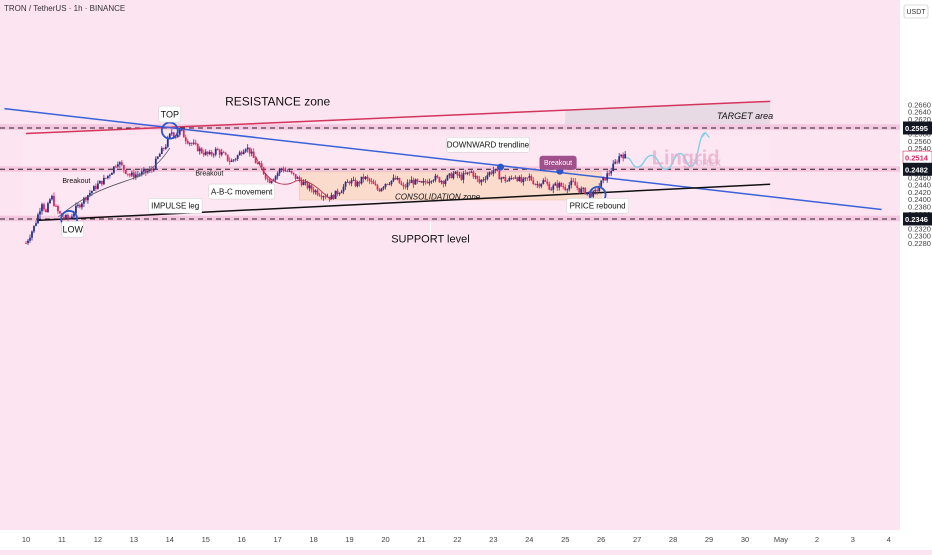  Describe the element at coordinates (209, 173) in the screenshot. I see `breakout-mid-label: Breakout` at that location.